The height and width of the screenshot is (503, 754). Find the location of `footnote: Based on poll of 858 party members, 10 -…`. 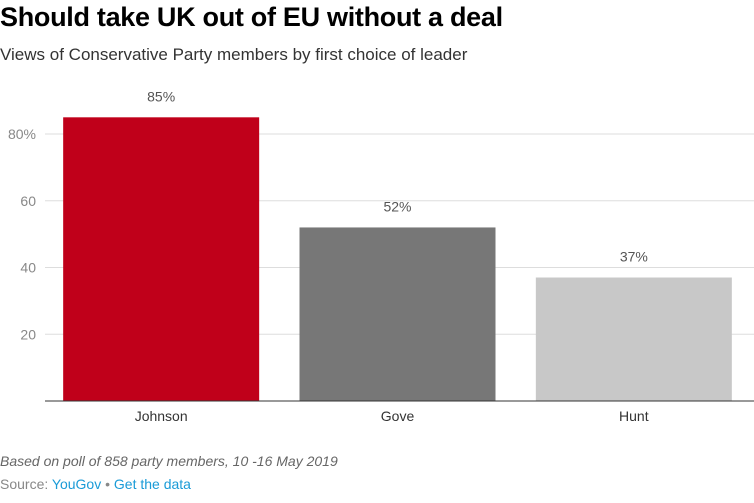

footnote: Based on poll of 858 party members, 10 -… is located at coordinates (169, 461).